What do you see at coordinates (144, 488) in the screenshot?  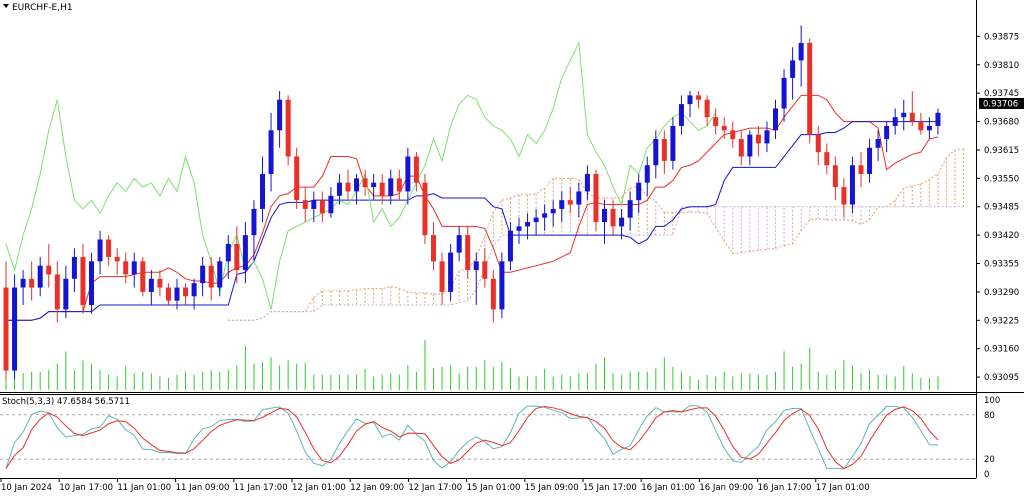 I see `time-tick-label: 11 Jan 01:00` at bounding box center [144, 488].